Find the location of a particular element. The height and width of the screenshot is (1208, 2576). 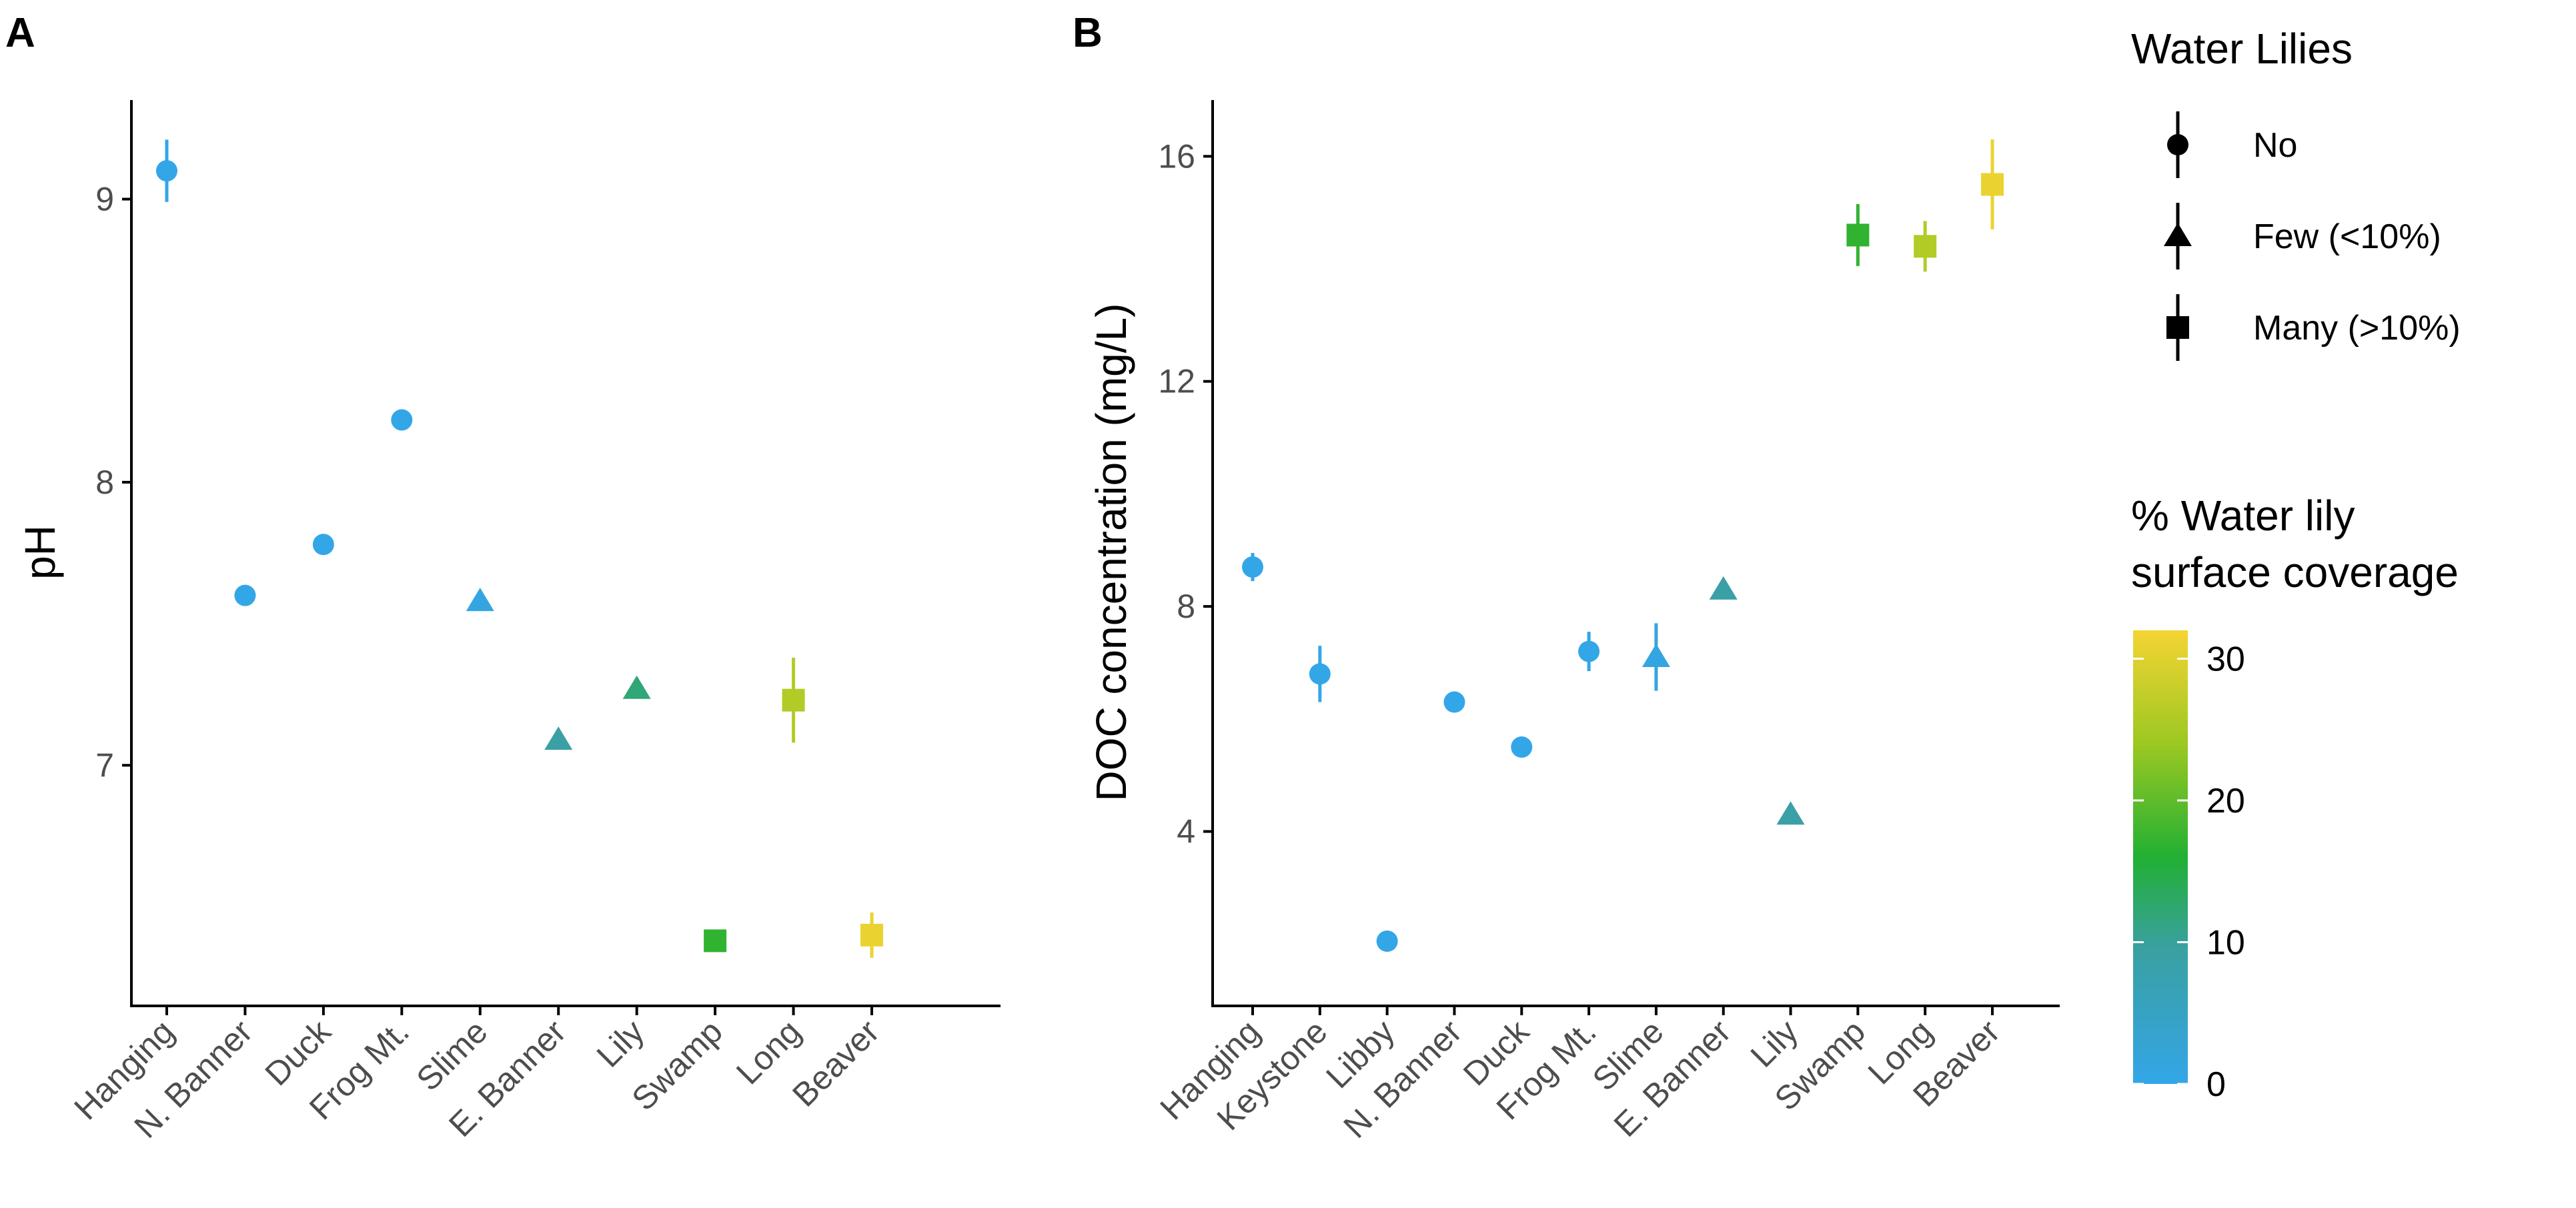

panel-b-y-tick-label: 4 is located at coordinates (1186, 831).